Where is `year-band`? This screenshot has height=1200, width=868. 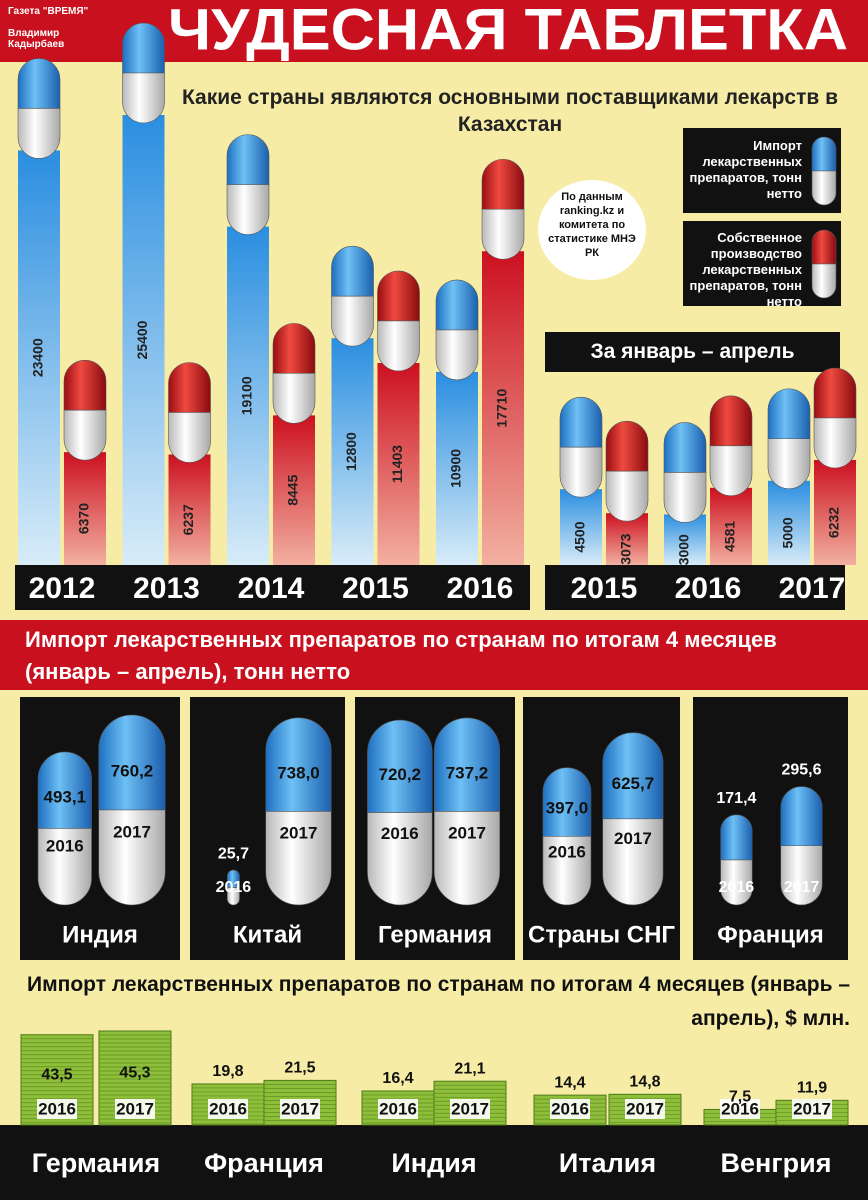 year-band is located at coordinates (695, 587).